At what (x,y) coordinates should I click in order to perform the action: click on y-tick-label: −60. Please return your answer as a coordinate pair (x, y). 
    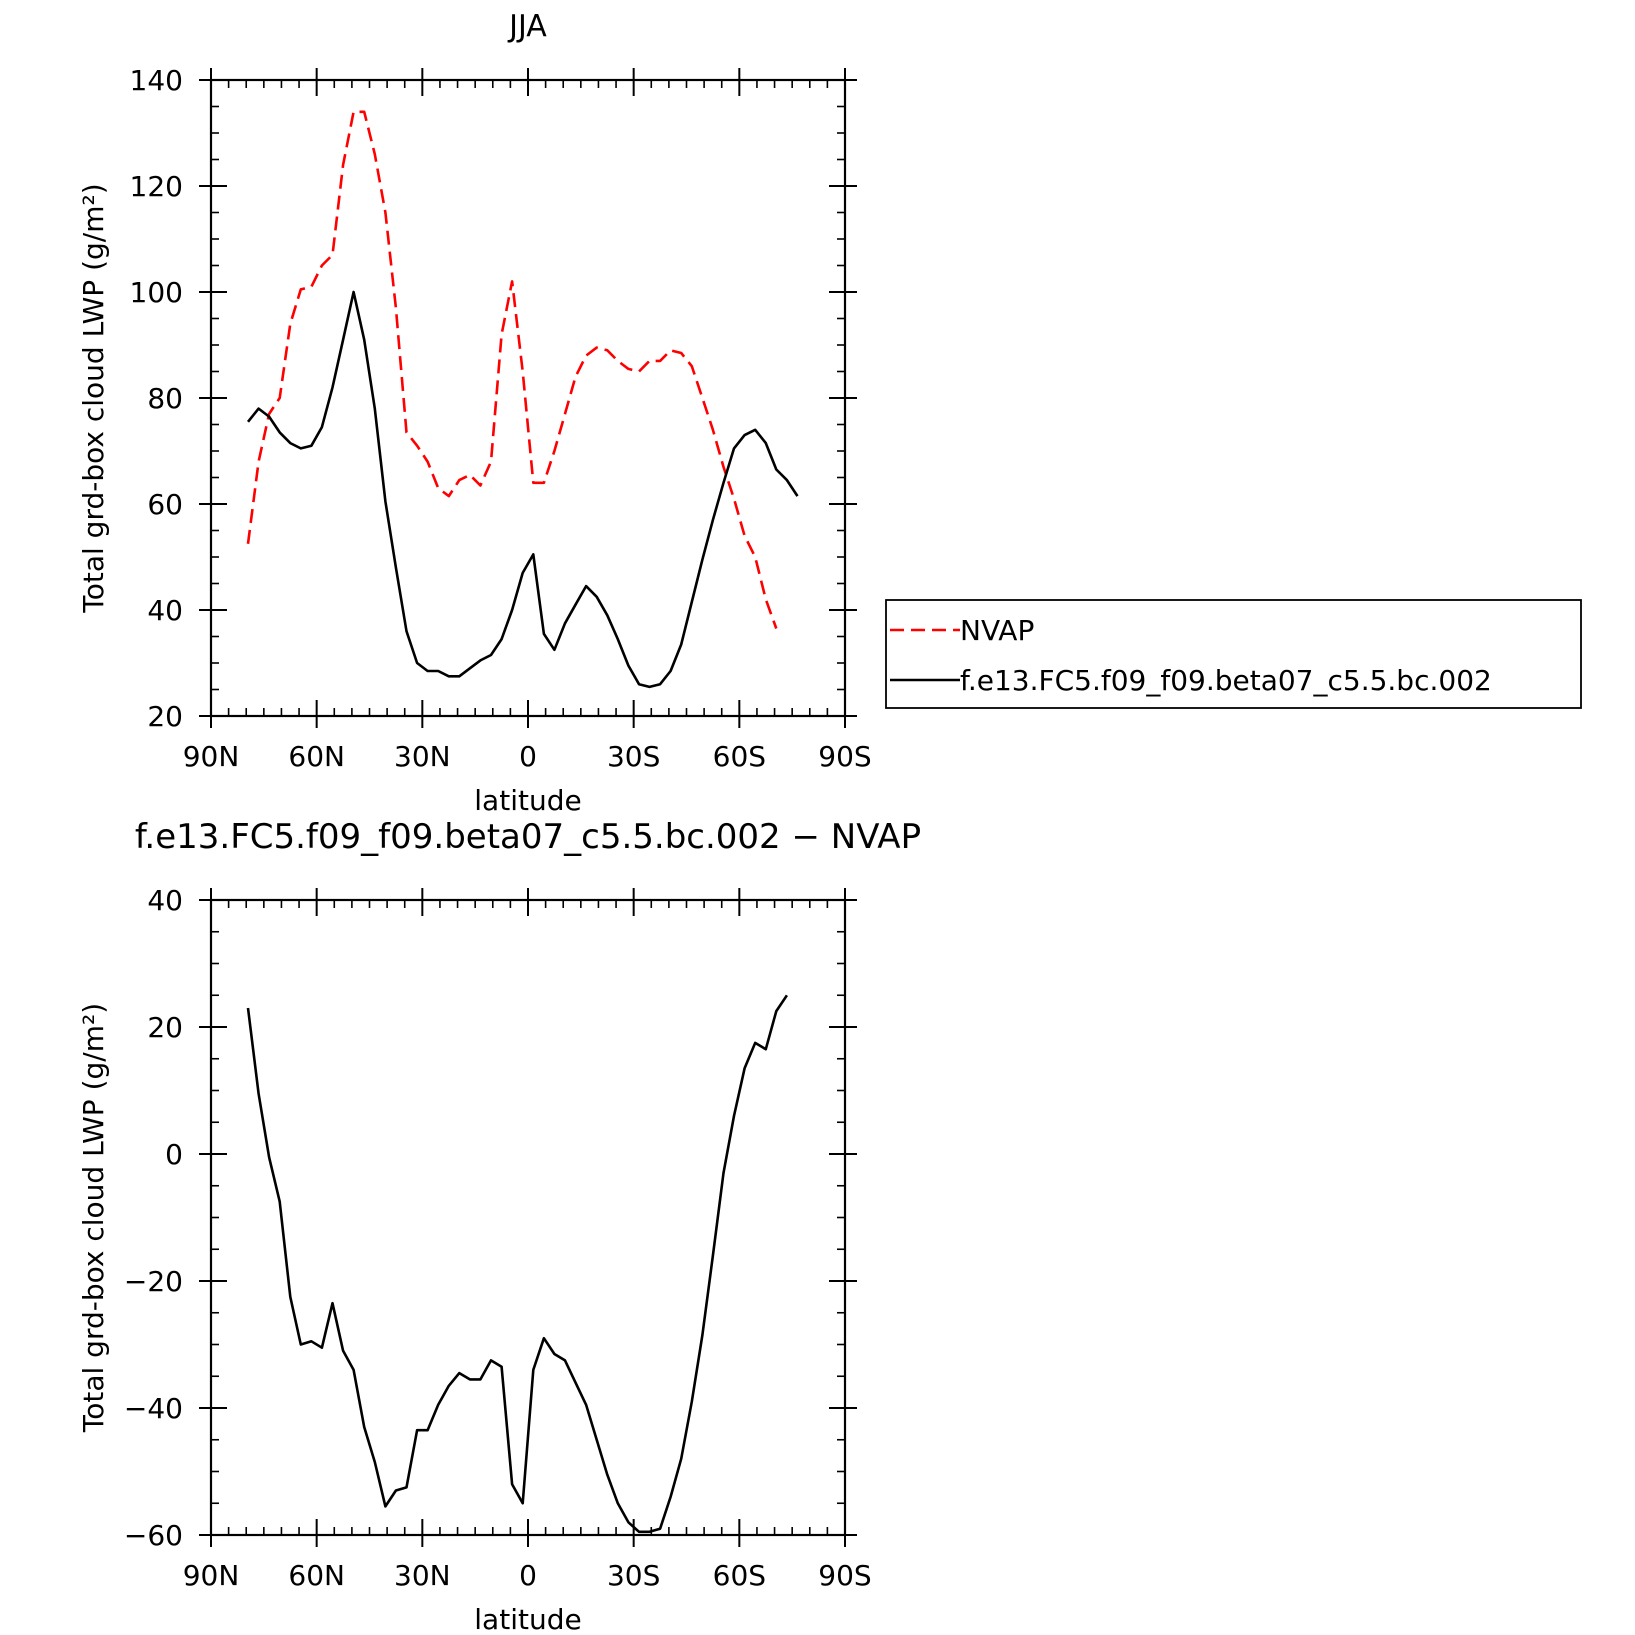
    Looking at the image, I should click on (153, 1535).